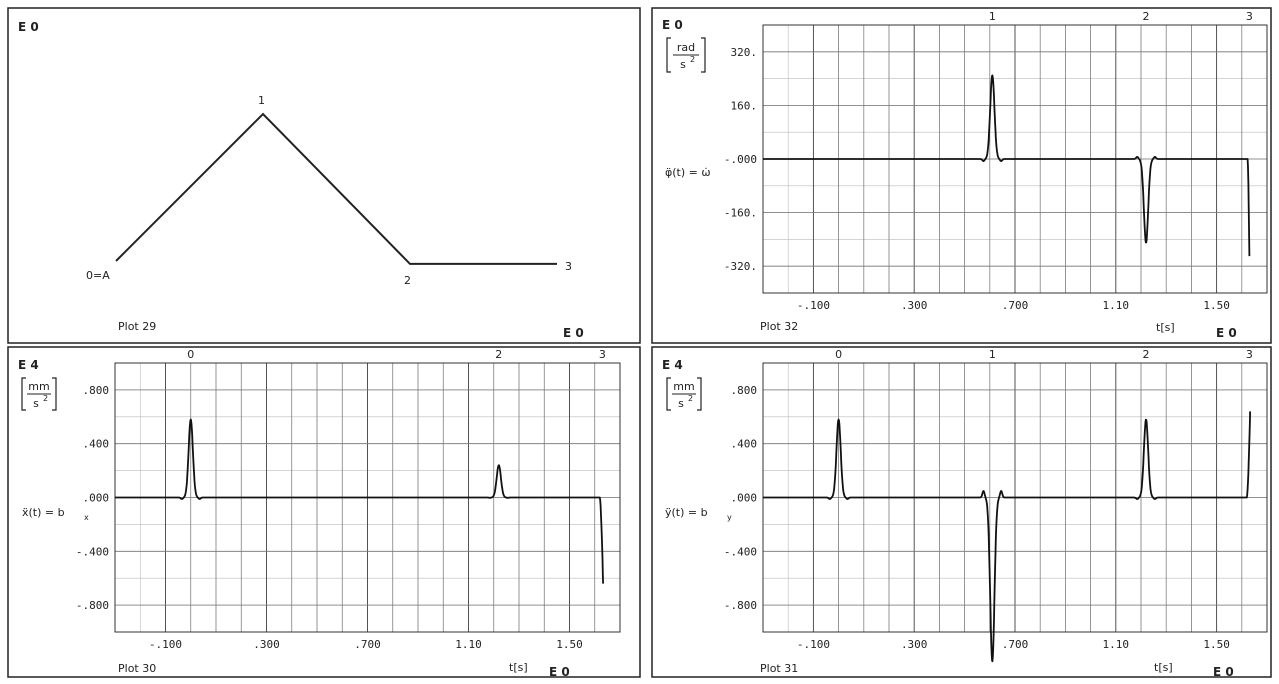 The image size is (1279, 684). Describe the element at coordinates (86, 517) in the screenshot. I see `y-axis-label-subscript: x` at that location.